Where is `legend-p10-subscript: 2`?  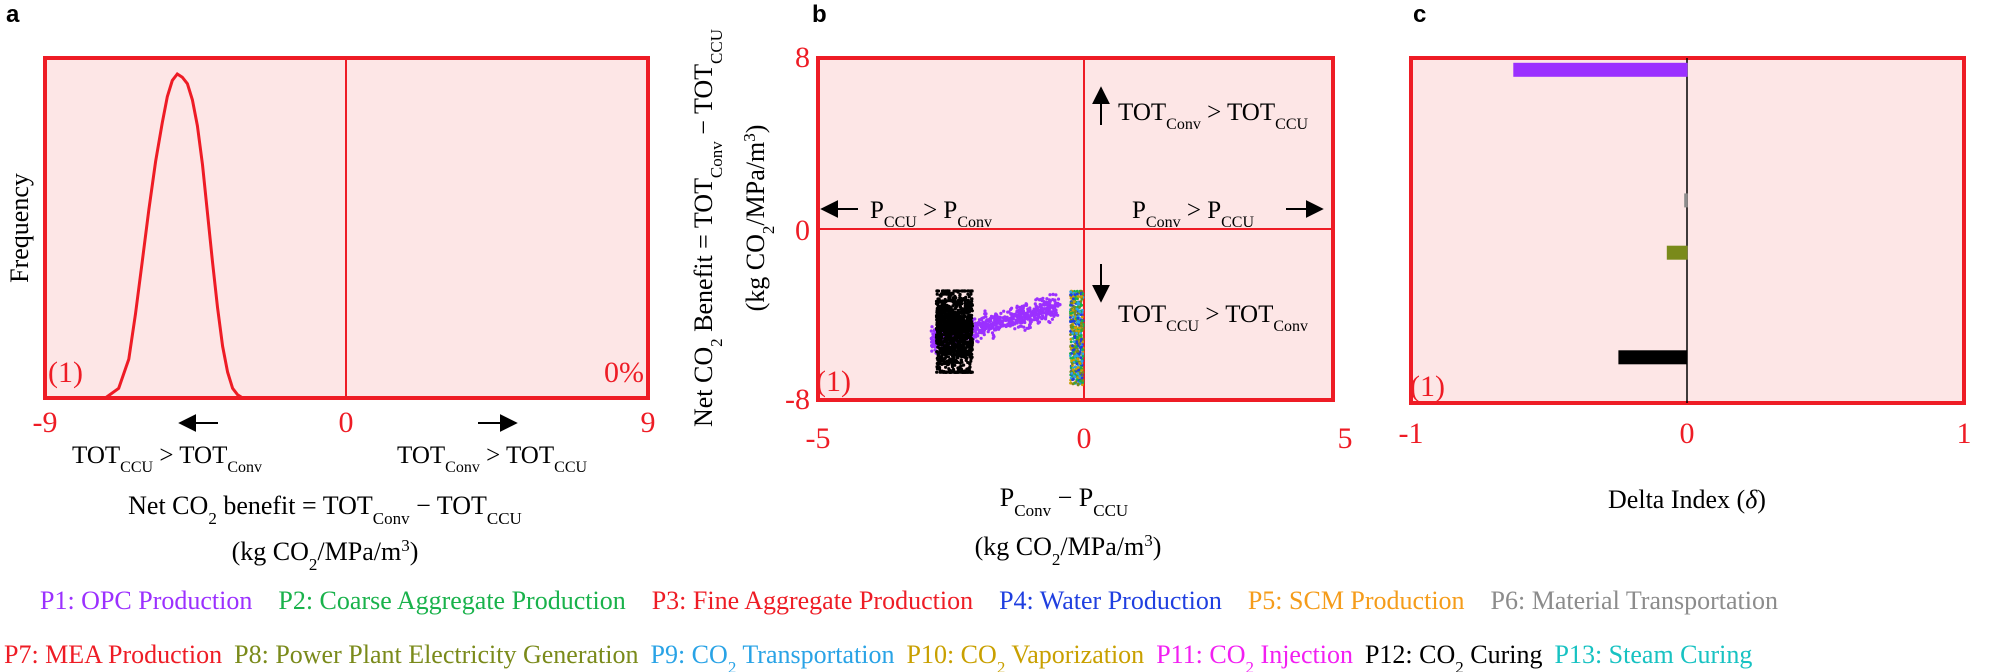 legend-p10-subscript: 2 is located at coordinates (1001, 665).